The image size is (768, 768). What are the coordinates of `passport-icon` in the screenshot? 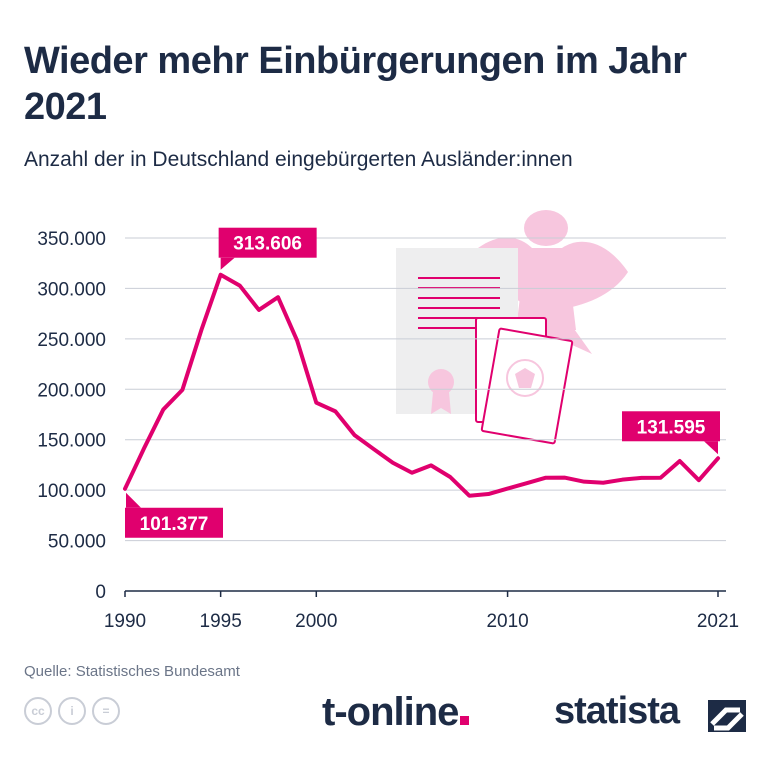 It's located at (524, 381).